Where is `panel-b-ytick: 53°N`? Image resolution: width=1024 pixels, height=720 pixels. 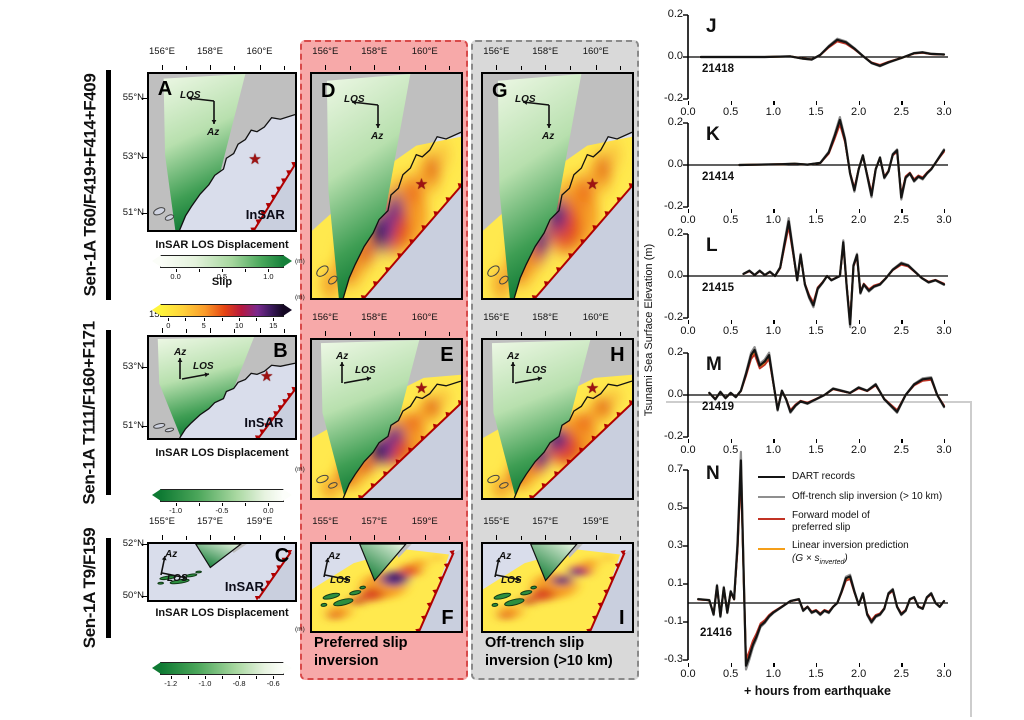 panel-b-ytick: 53°N is located at coordinates (133, 366).